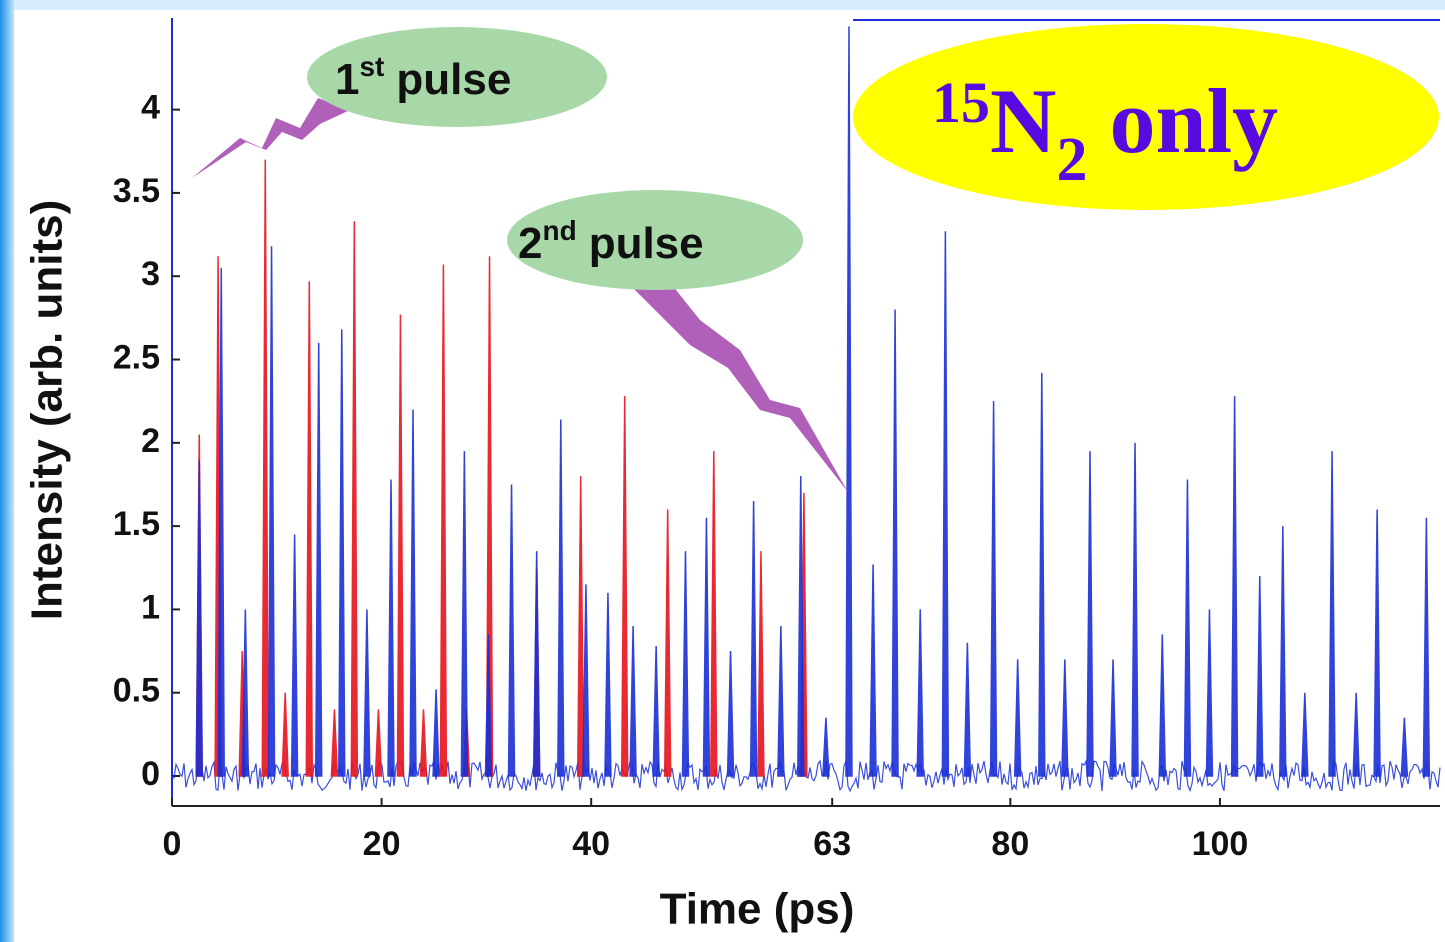  I want to click on x-tick-label: 20, so click(382, 844).